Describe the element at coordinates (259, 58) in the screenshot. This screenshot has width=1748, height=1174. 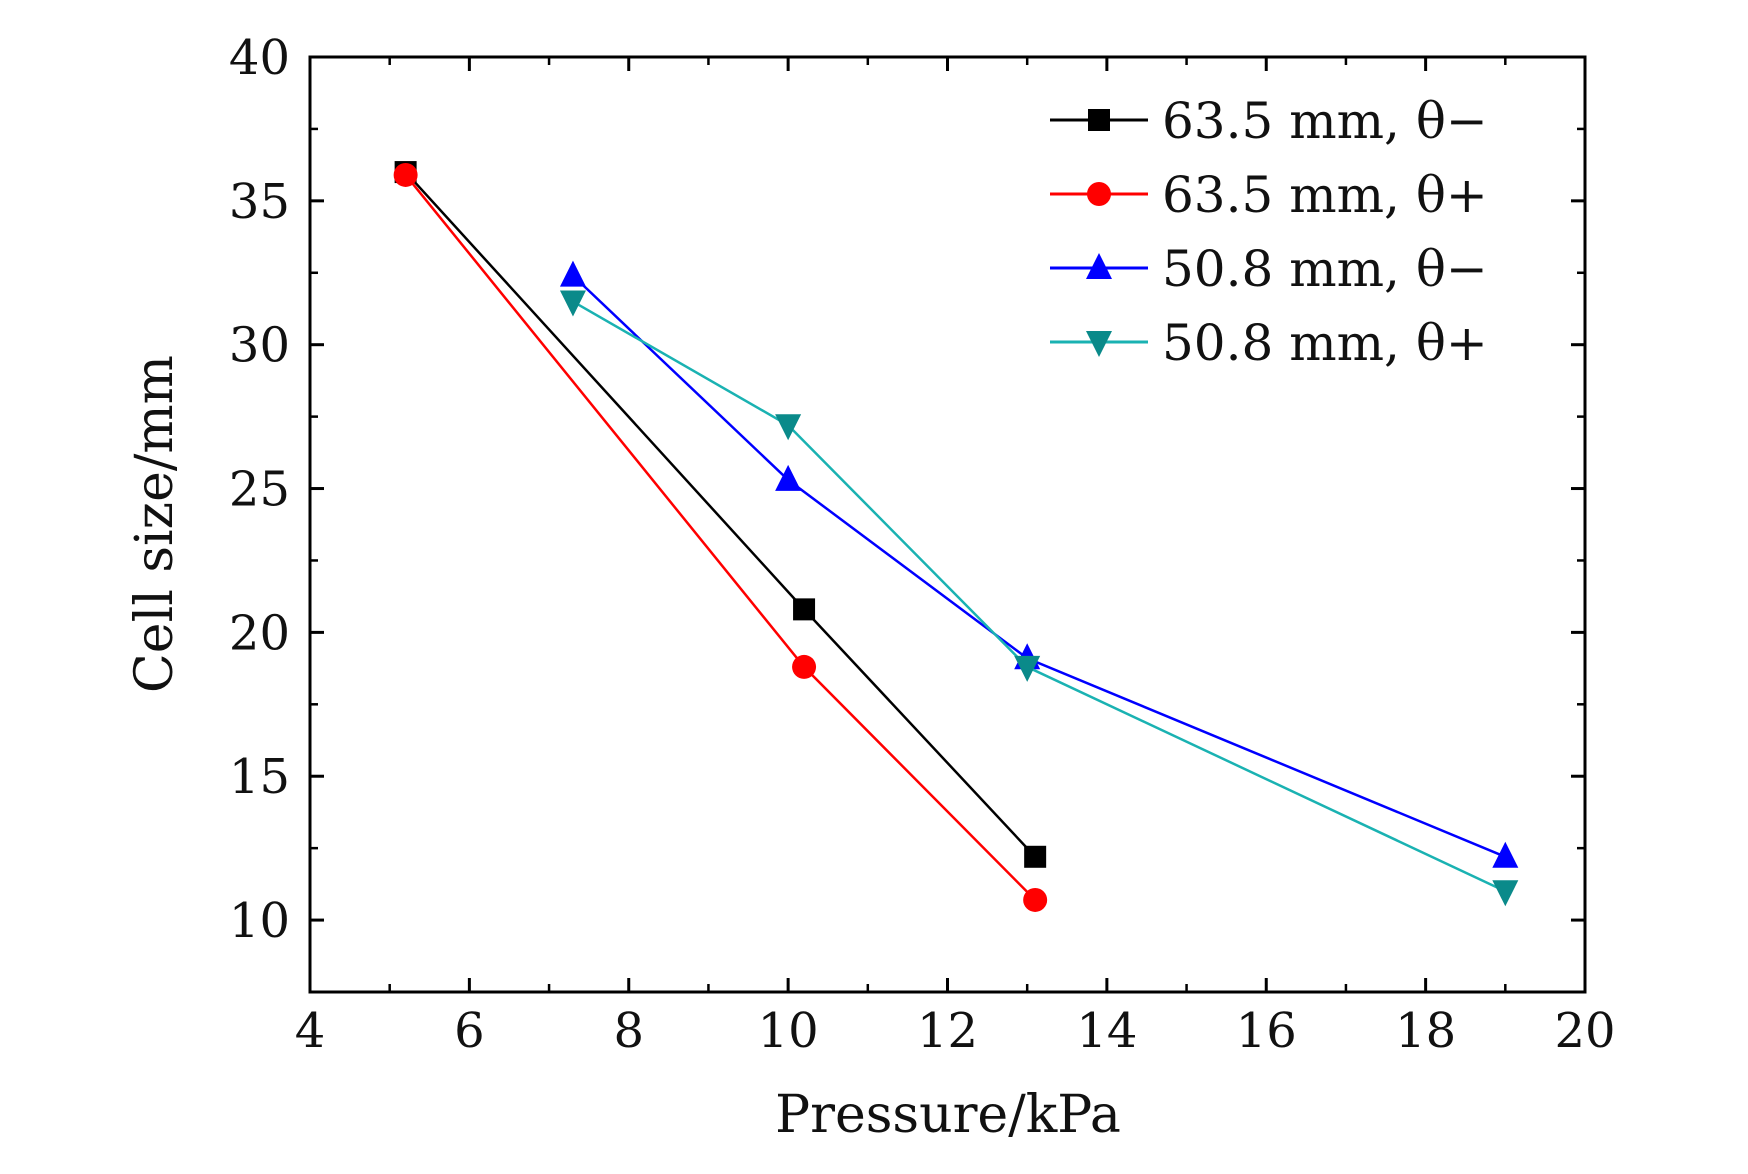
I see `y-tick-label: 40` at that location.